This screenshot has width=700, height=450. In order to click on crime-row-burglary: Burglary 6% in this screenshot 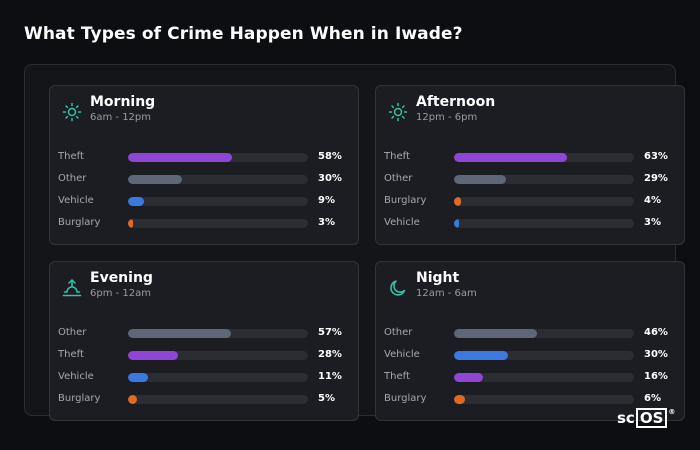, I will do `click(529, 401)`.